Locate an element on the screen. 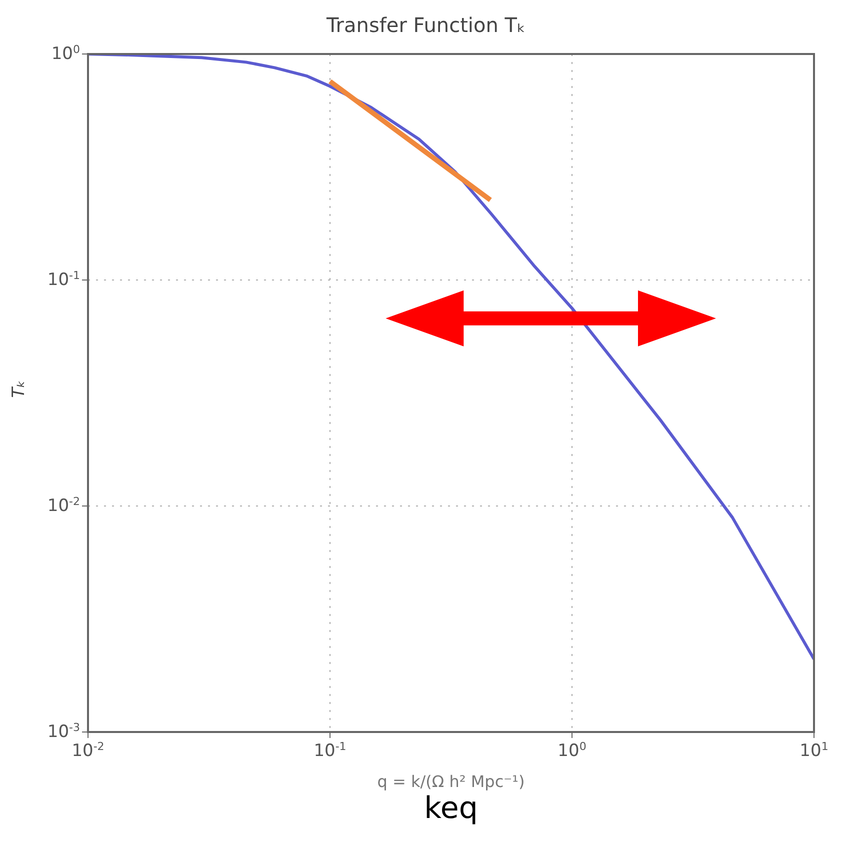  y-tick-label: 10$^{-3}$ is located at coordinates (63, 731).